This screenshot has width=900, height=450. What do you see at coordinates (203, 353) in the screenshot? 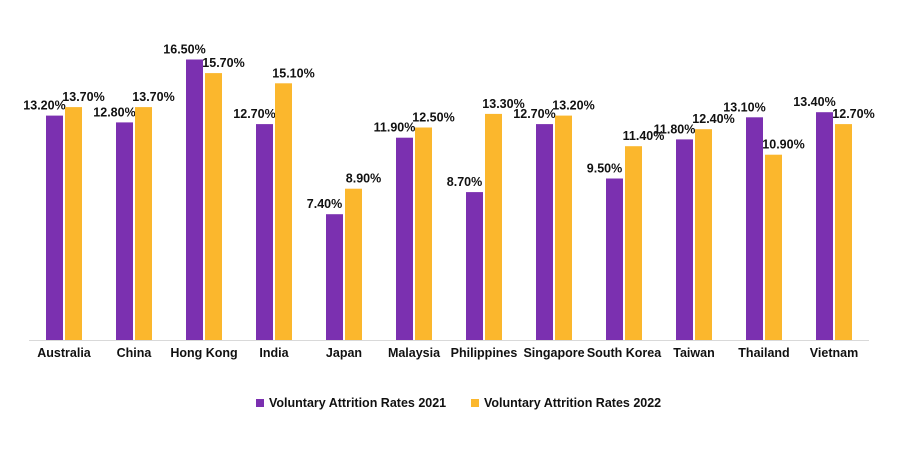
I see `category-label: Hong Kong` at bounding box center [203, 353].